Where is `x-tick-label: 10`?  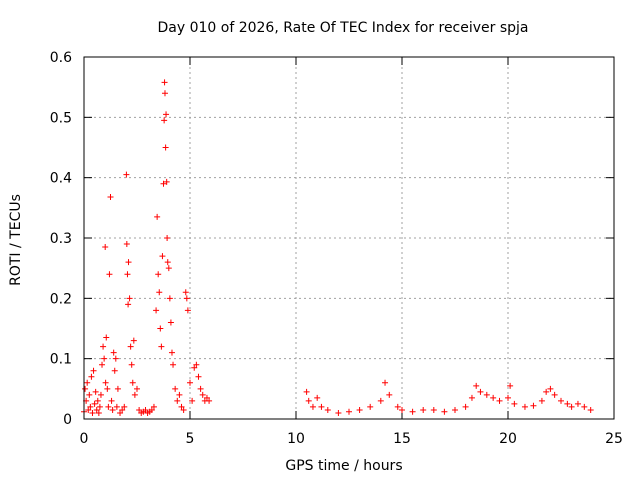
x-tick-label: 10 is located at coordinates (296, 439).